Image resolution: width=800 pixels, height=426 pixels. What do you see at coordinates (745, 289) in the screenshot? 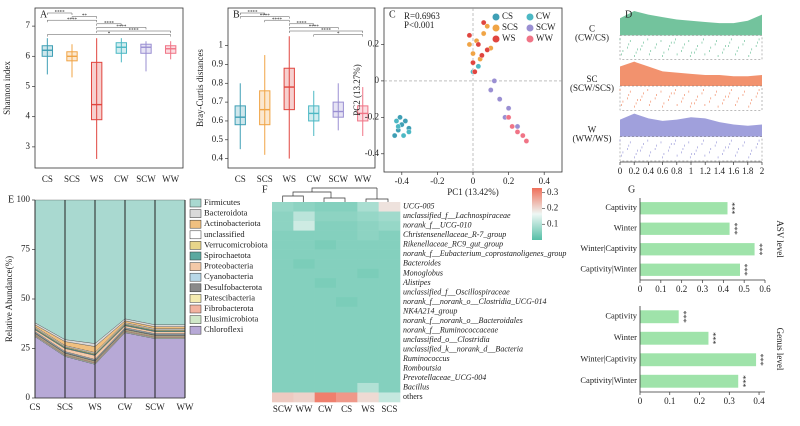
I see `x-tick-label: 0.5` at bounding box center [745, 289].